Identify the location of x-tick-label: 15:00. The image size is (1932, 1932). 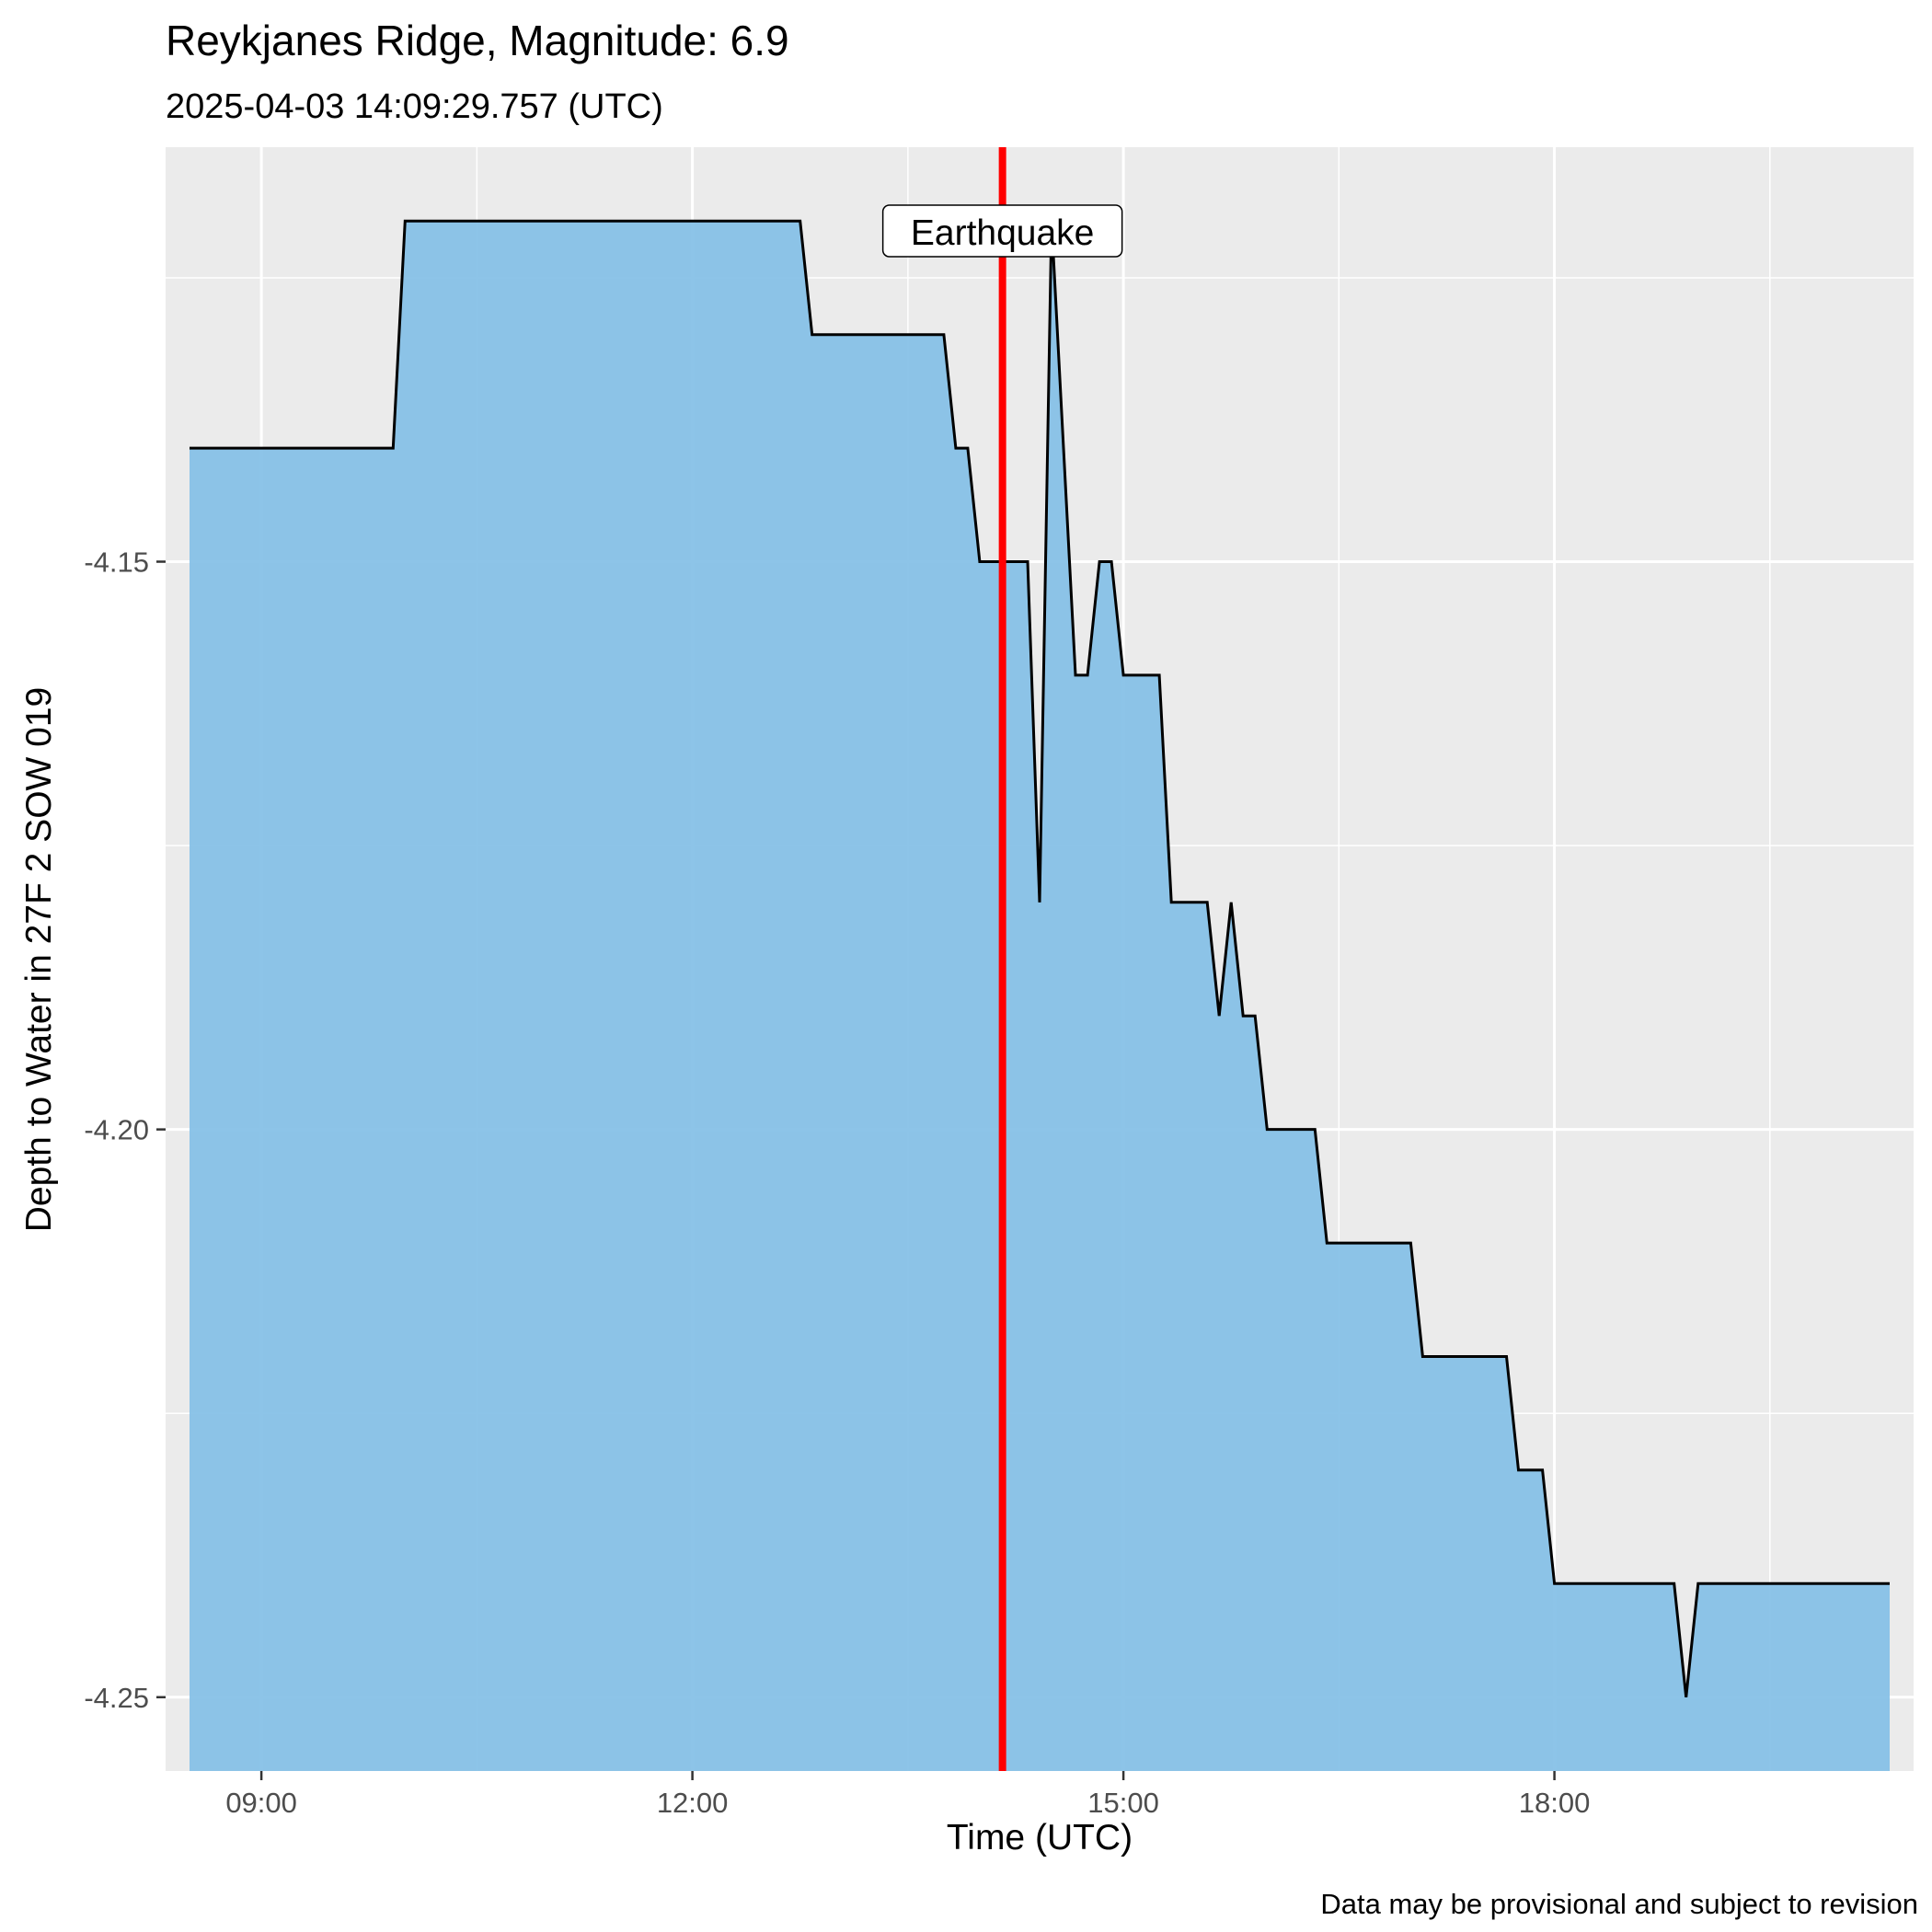
(1123, 1803).